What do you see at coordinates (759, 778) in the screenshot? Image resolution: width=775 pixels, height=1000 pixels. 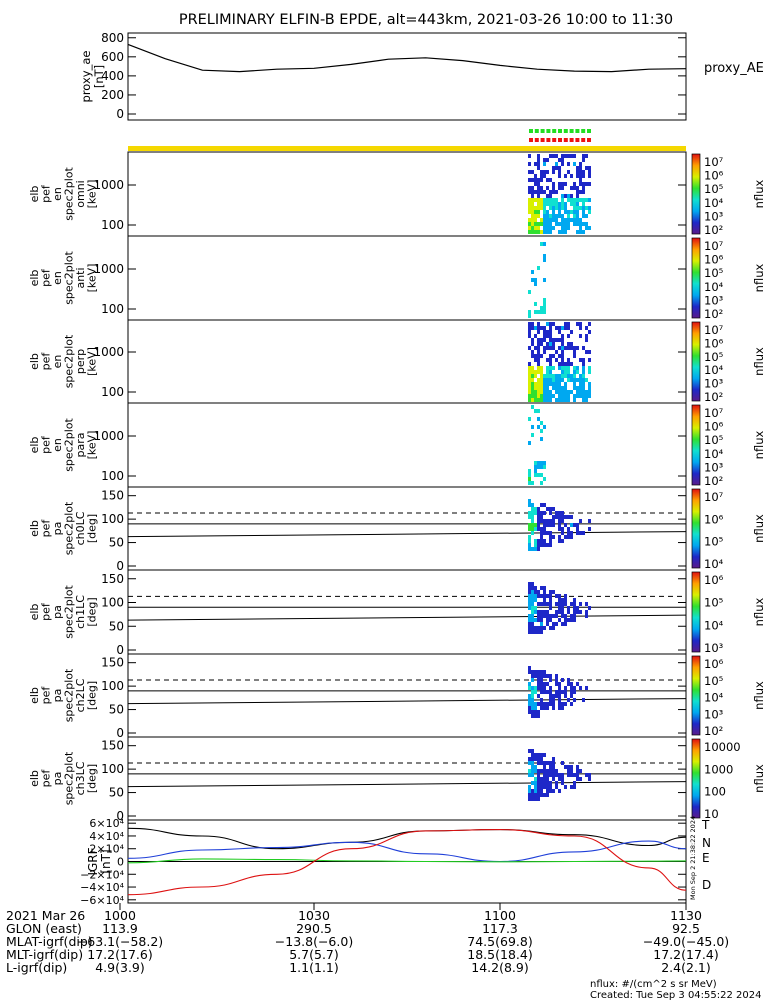 I see `colorbar-label: nflux` at bounding box center [759, 778].